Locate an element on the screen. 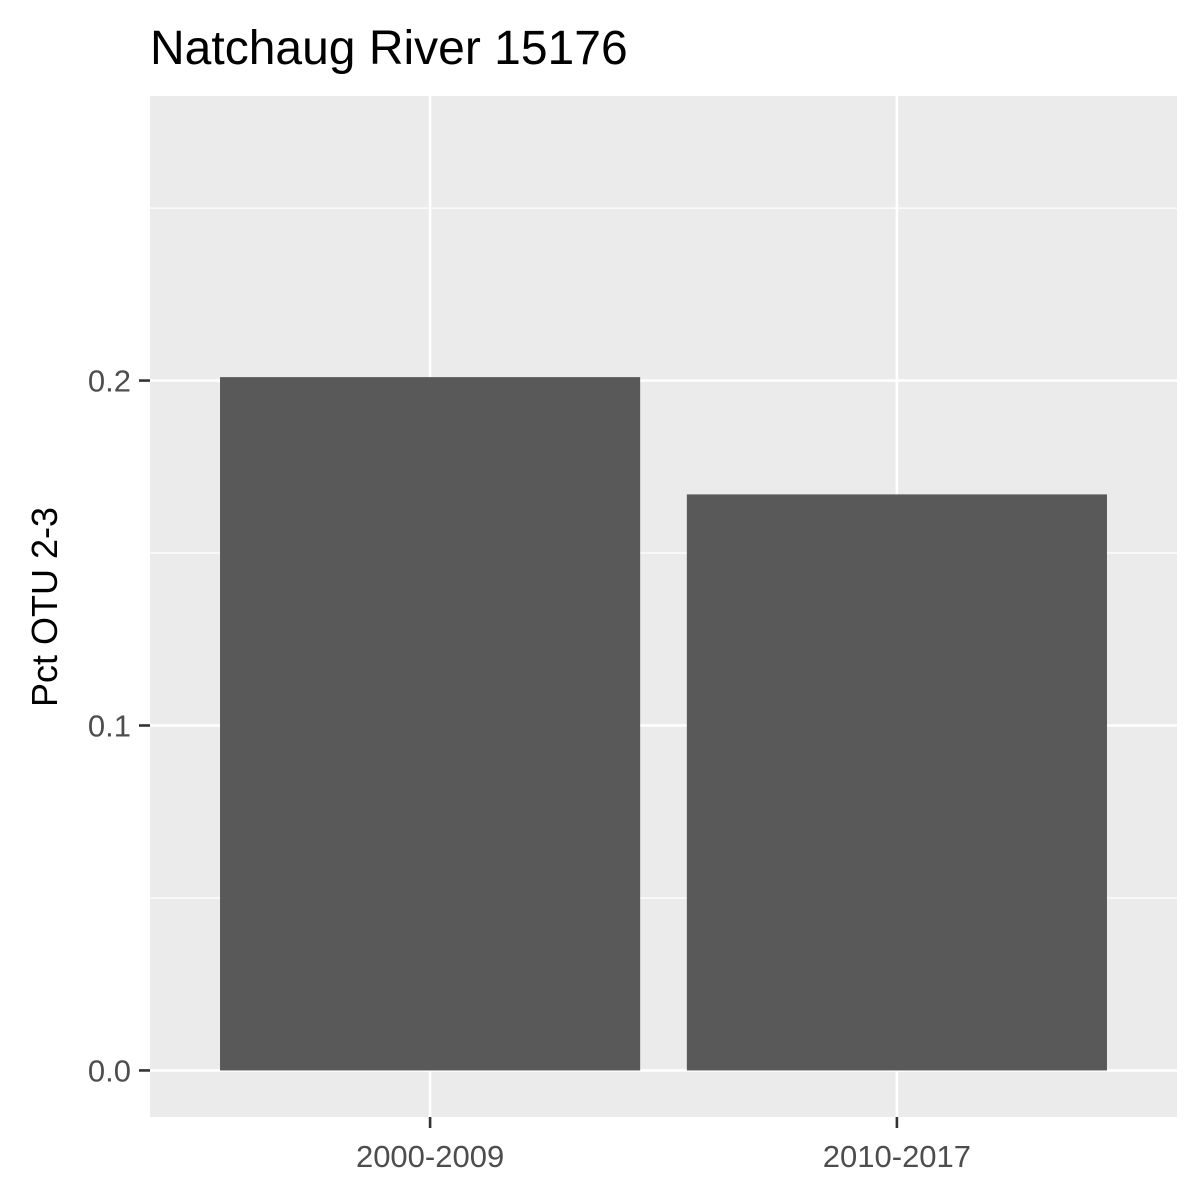 This screenshot has height=1200, width=1200. y-tick-label: 0.0 is located at coordinates (109, 1070).